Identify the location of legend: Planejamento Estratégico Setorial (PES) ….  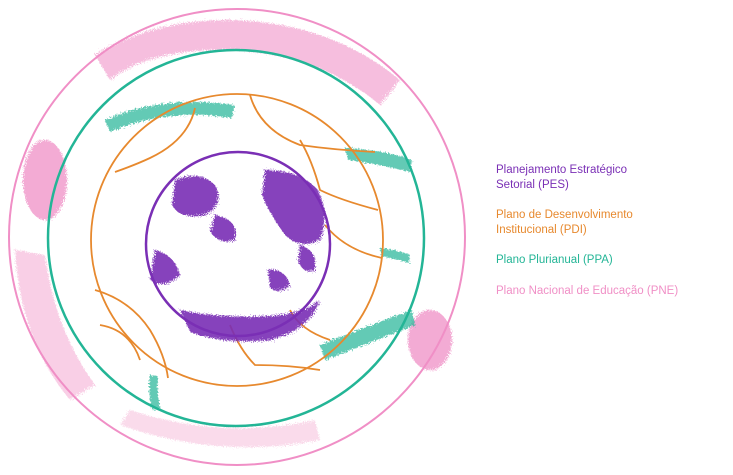
(613, 237).